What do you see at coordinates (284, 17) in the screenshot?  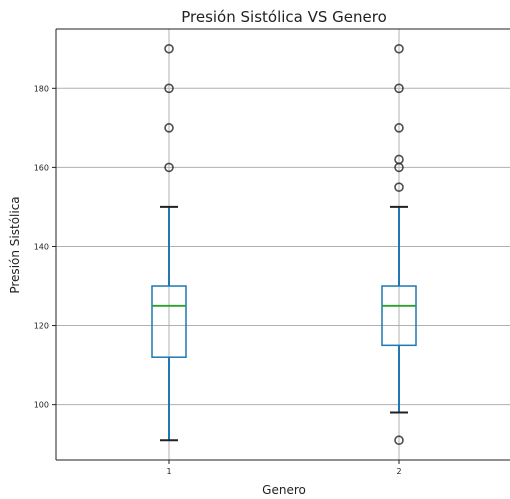 I see `chart-title: Presión Sistólica VS Genero` at bounding box center [284, 17].